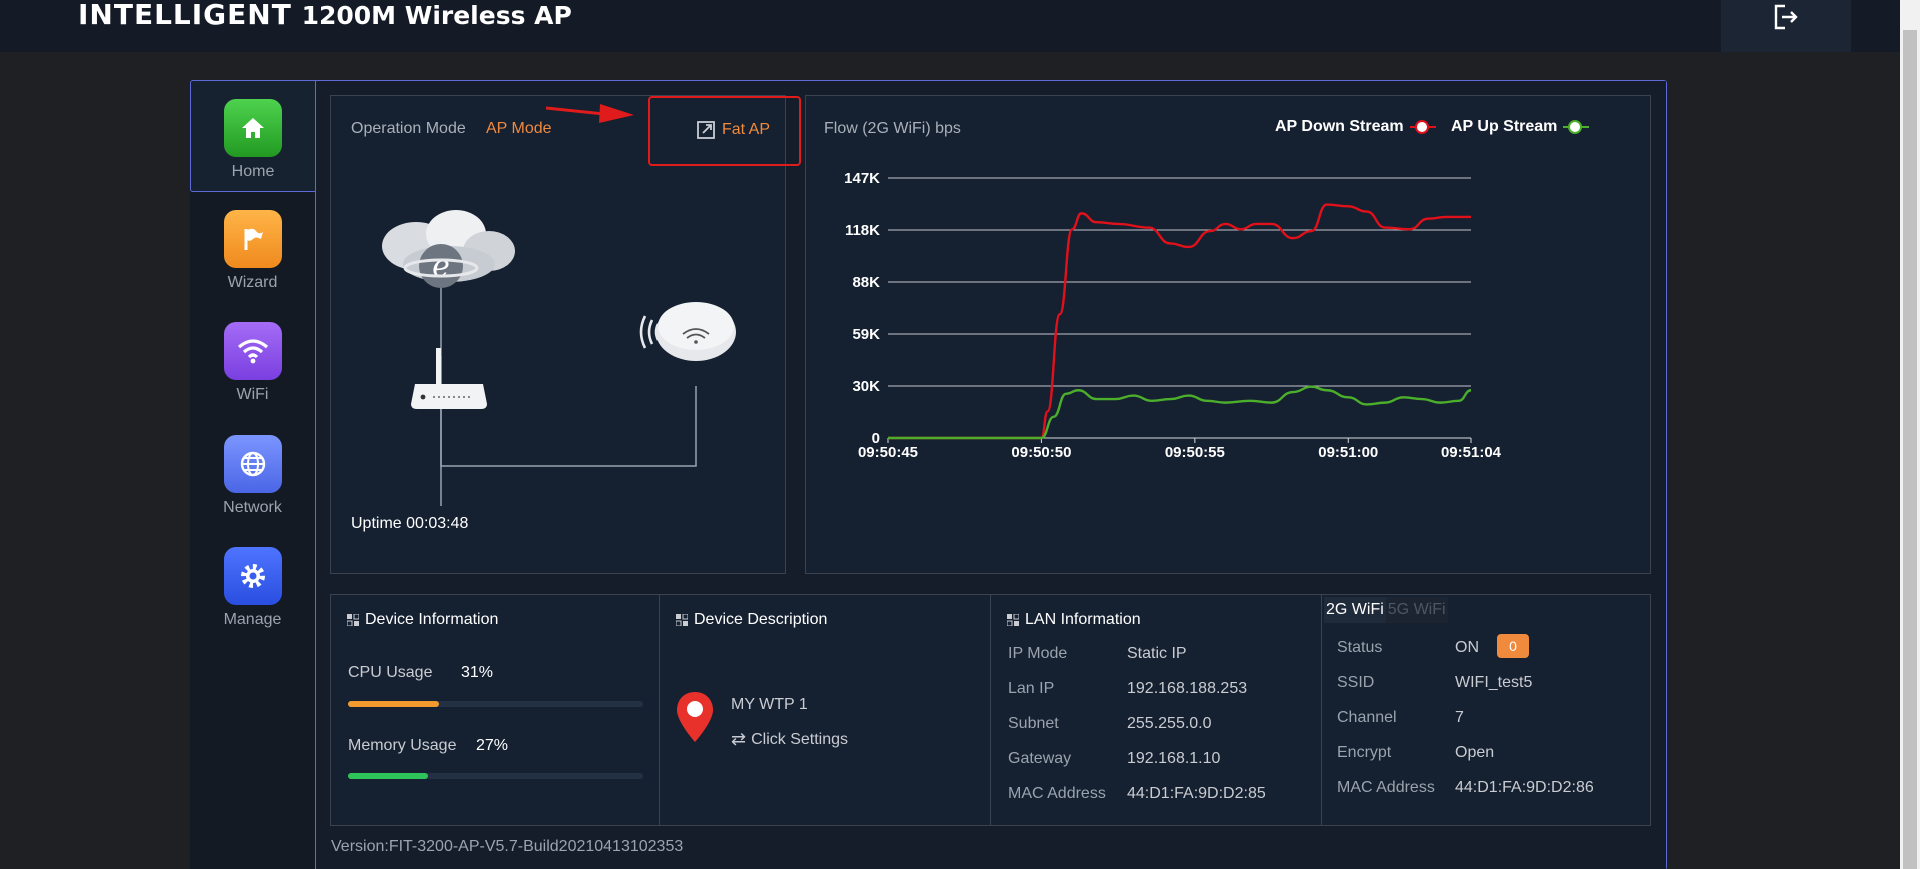  Describe the element at coordinates (1364, 752) in the screenshot. I see `wifi-key: Encrypt` at that location.